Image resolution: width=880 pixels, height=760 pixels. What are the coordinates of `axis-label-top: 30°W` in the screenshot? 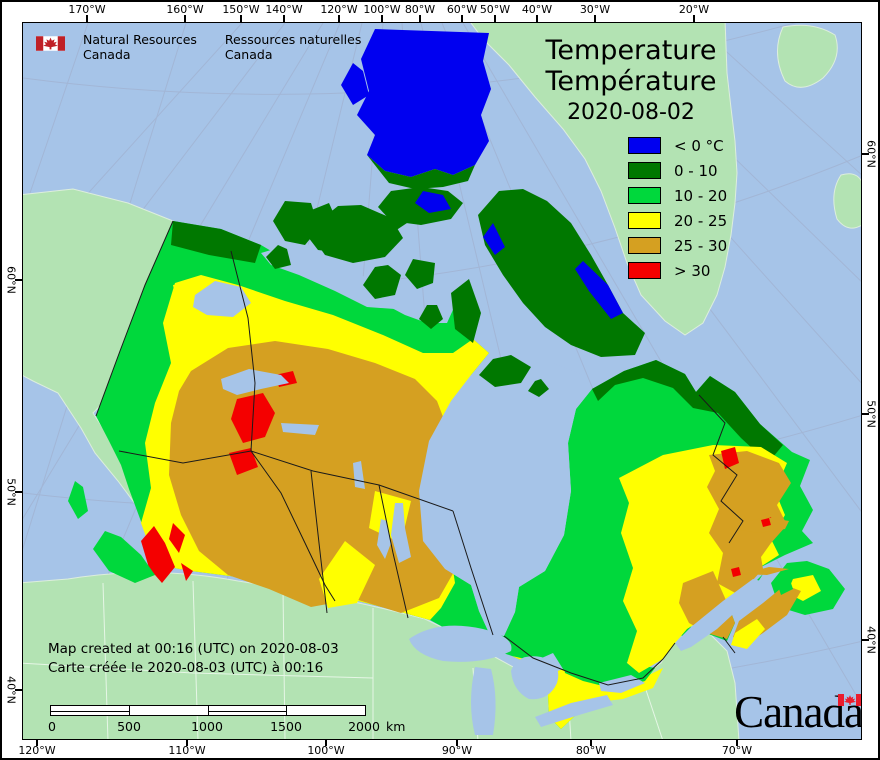 It's located at (595, 9).